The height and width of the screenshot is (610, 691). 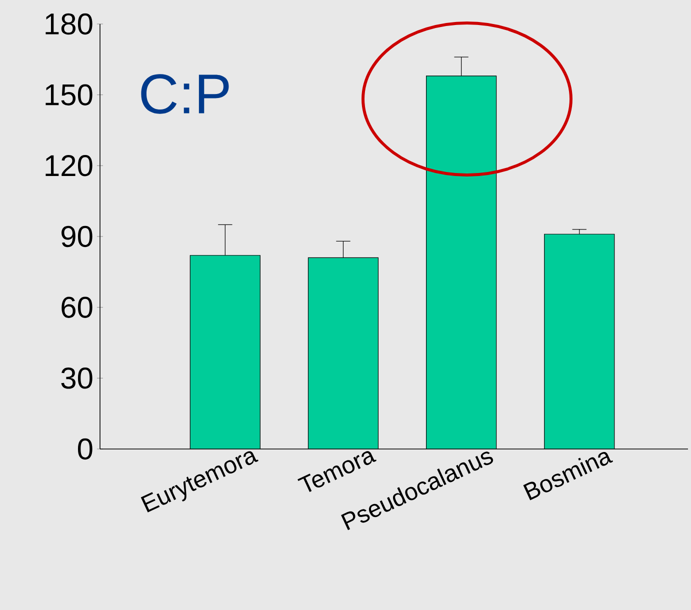 What do you see at coordinates (76, 378) in the screenshot?
I see `y-tick-label: 30` at bounding box center [76, 378].